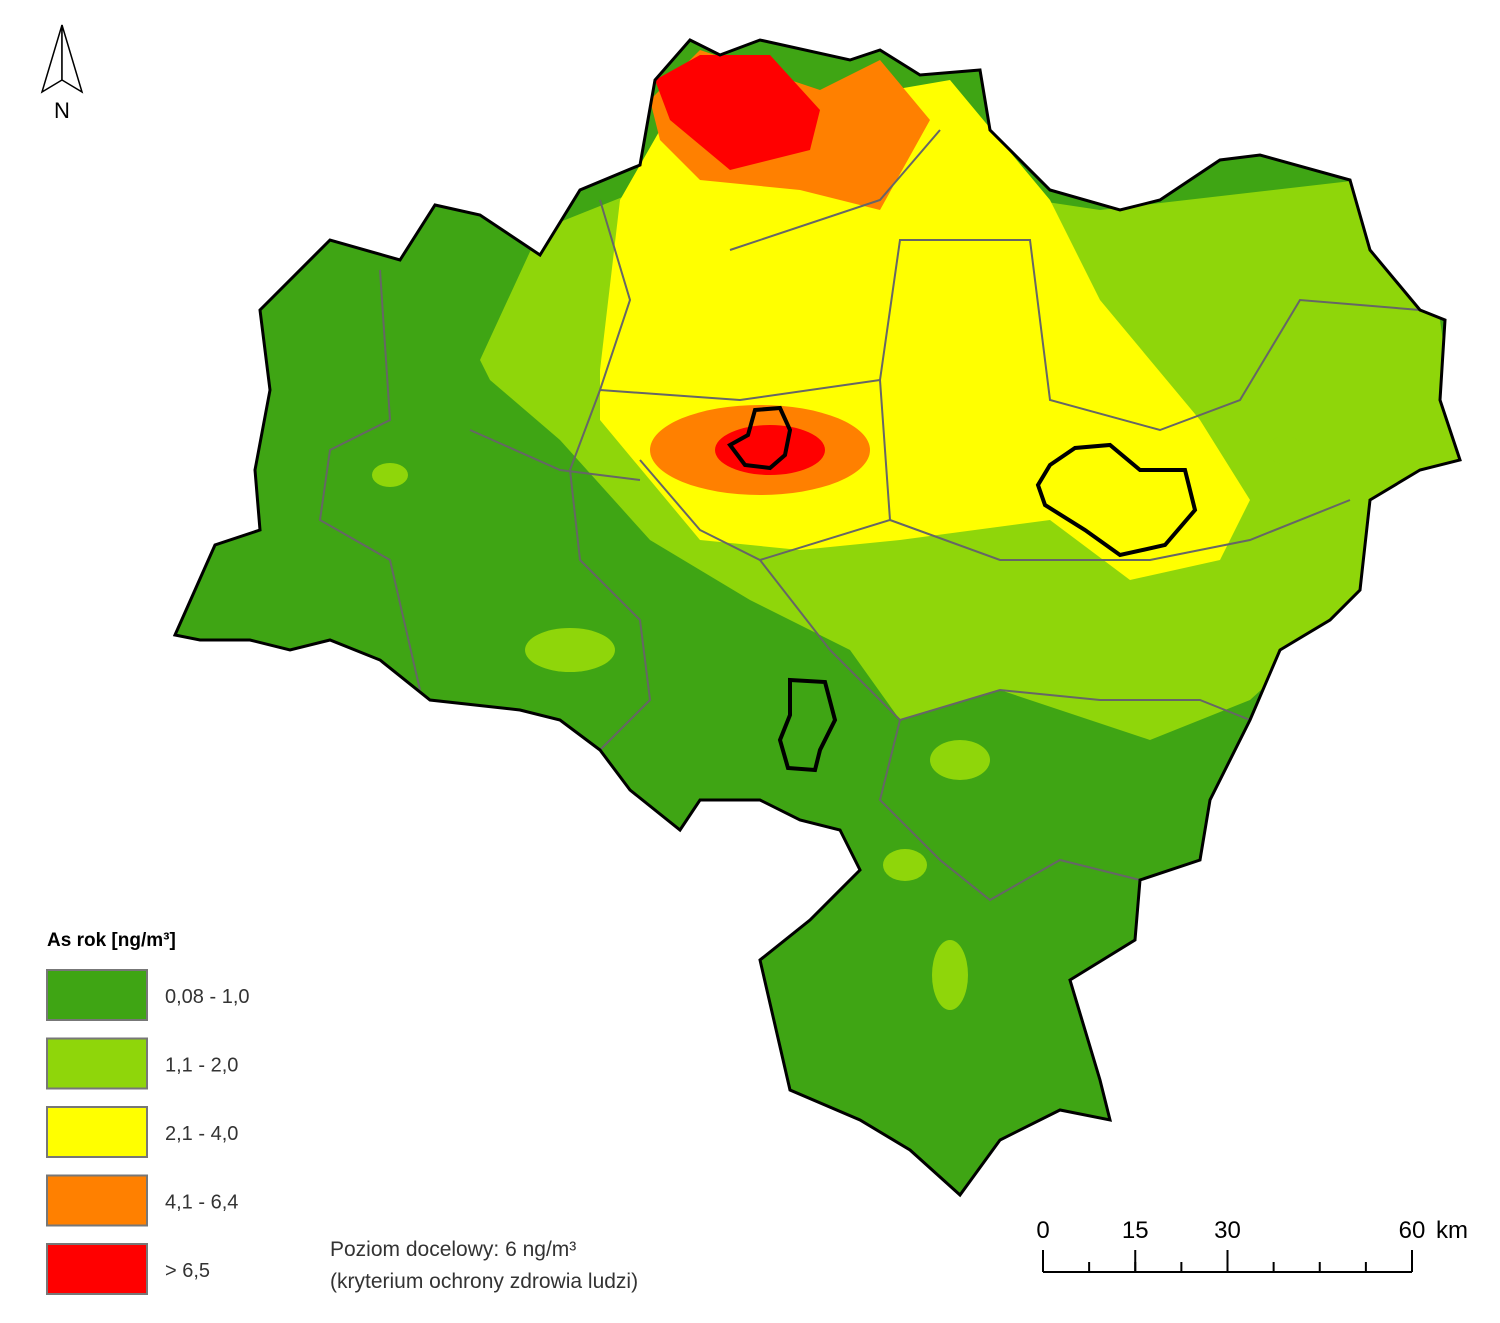 Image resolution: width=1500 pixels, height=1323 pixels. I want to click on north-arrow: N, so click(62, 73).